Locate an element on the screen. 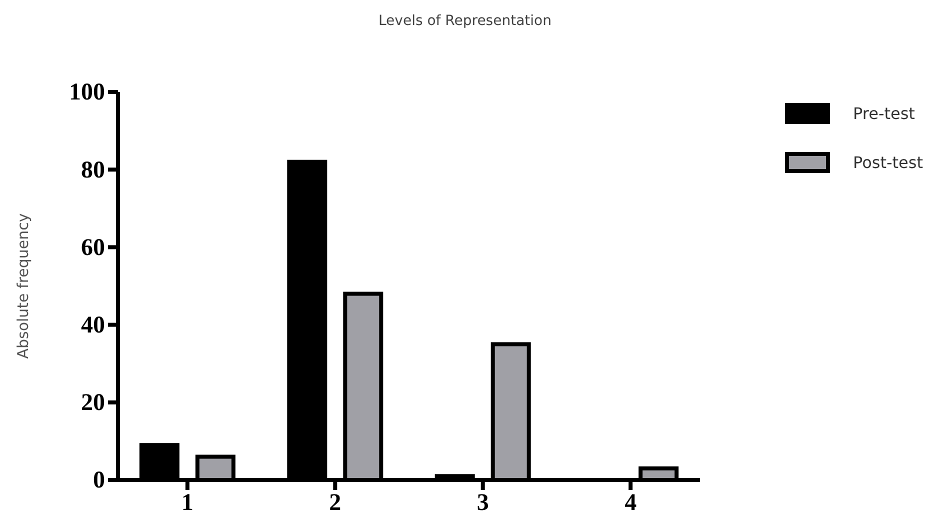 The height and width of the screenshot is (525, 929). y-tick-label: 100 is located at coordinates (87, 93).